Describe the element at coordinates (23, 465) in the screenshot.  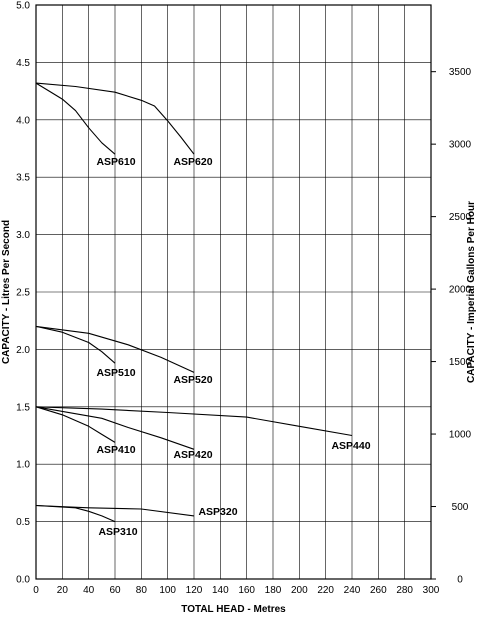
I see `y-tick-label: 1.0` at that location.